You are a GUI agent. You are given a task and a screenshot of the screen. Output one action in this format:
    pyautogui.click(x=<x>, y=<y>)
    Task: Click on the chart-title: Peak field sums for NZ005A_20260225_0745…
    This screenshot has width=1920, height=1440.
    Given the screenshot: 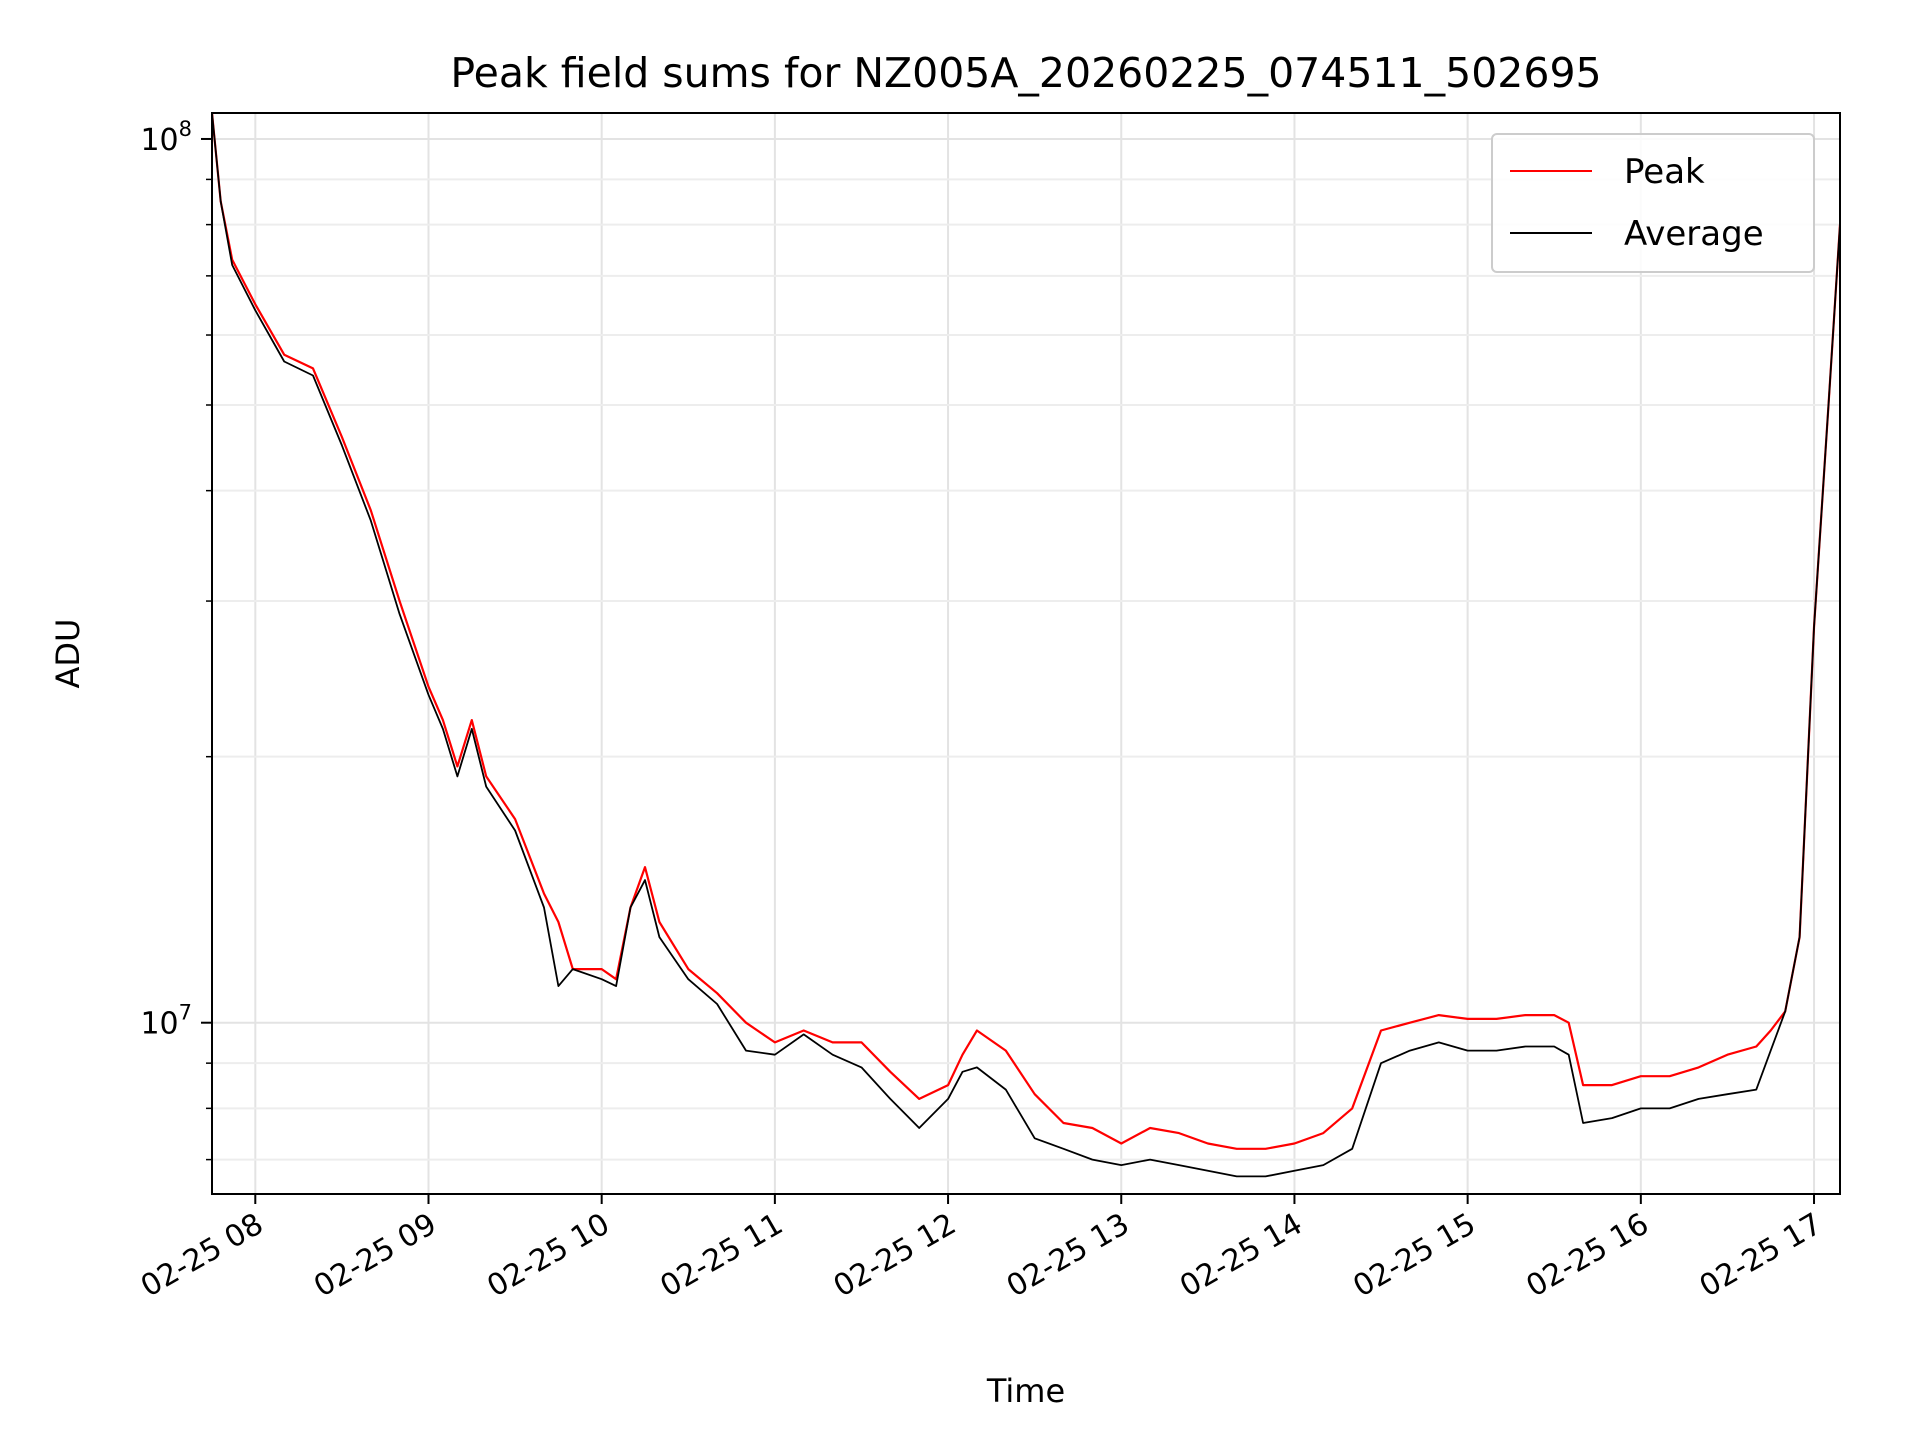 What is the action you would take?
    pyautogui.click(x=1025, y=73)
    